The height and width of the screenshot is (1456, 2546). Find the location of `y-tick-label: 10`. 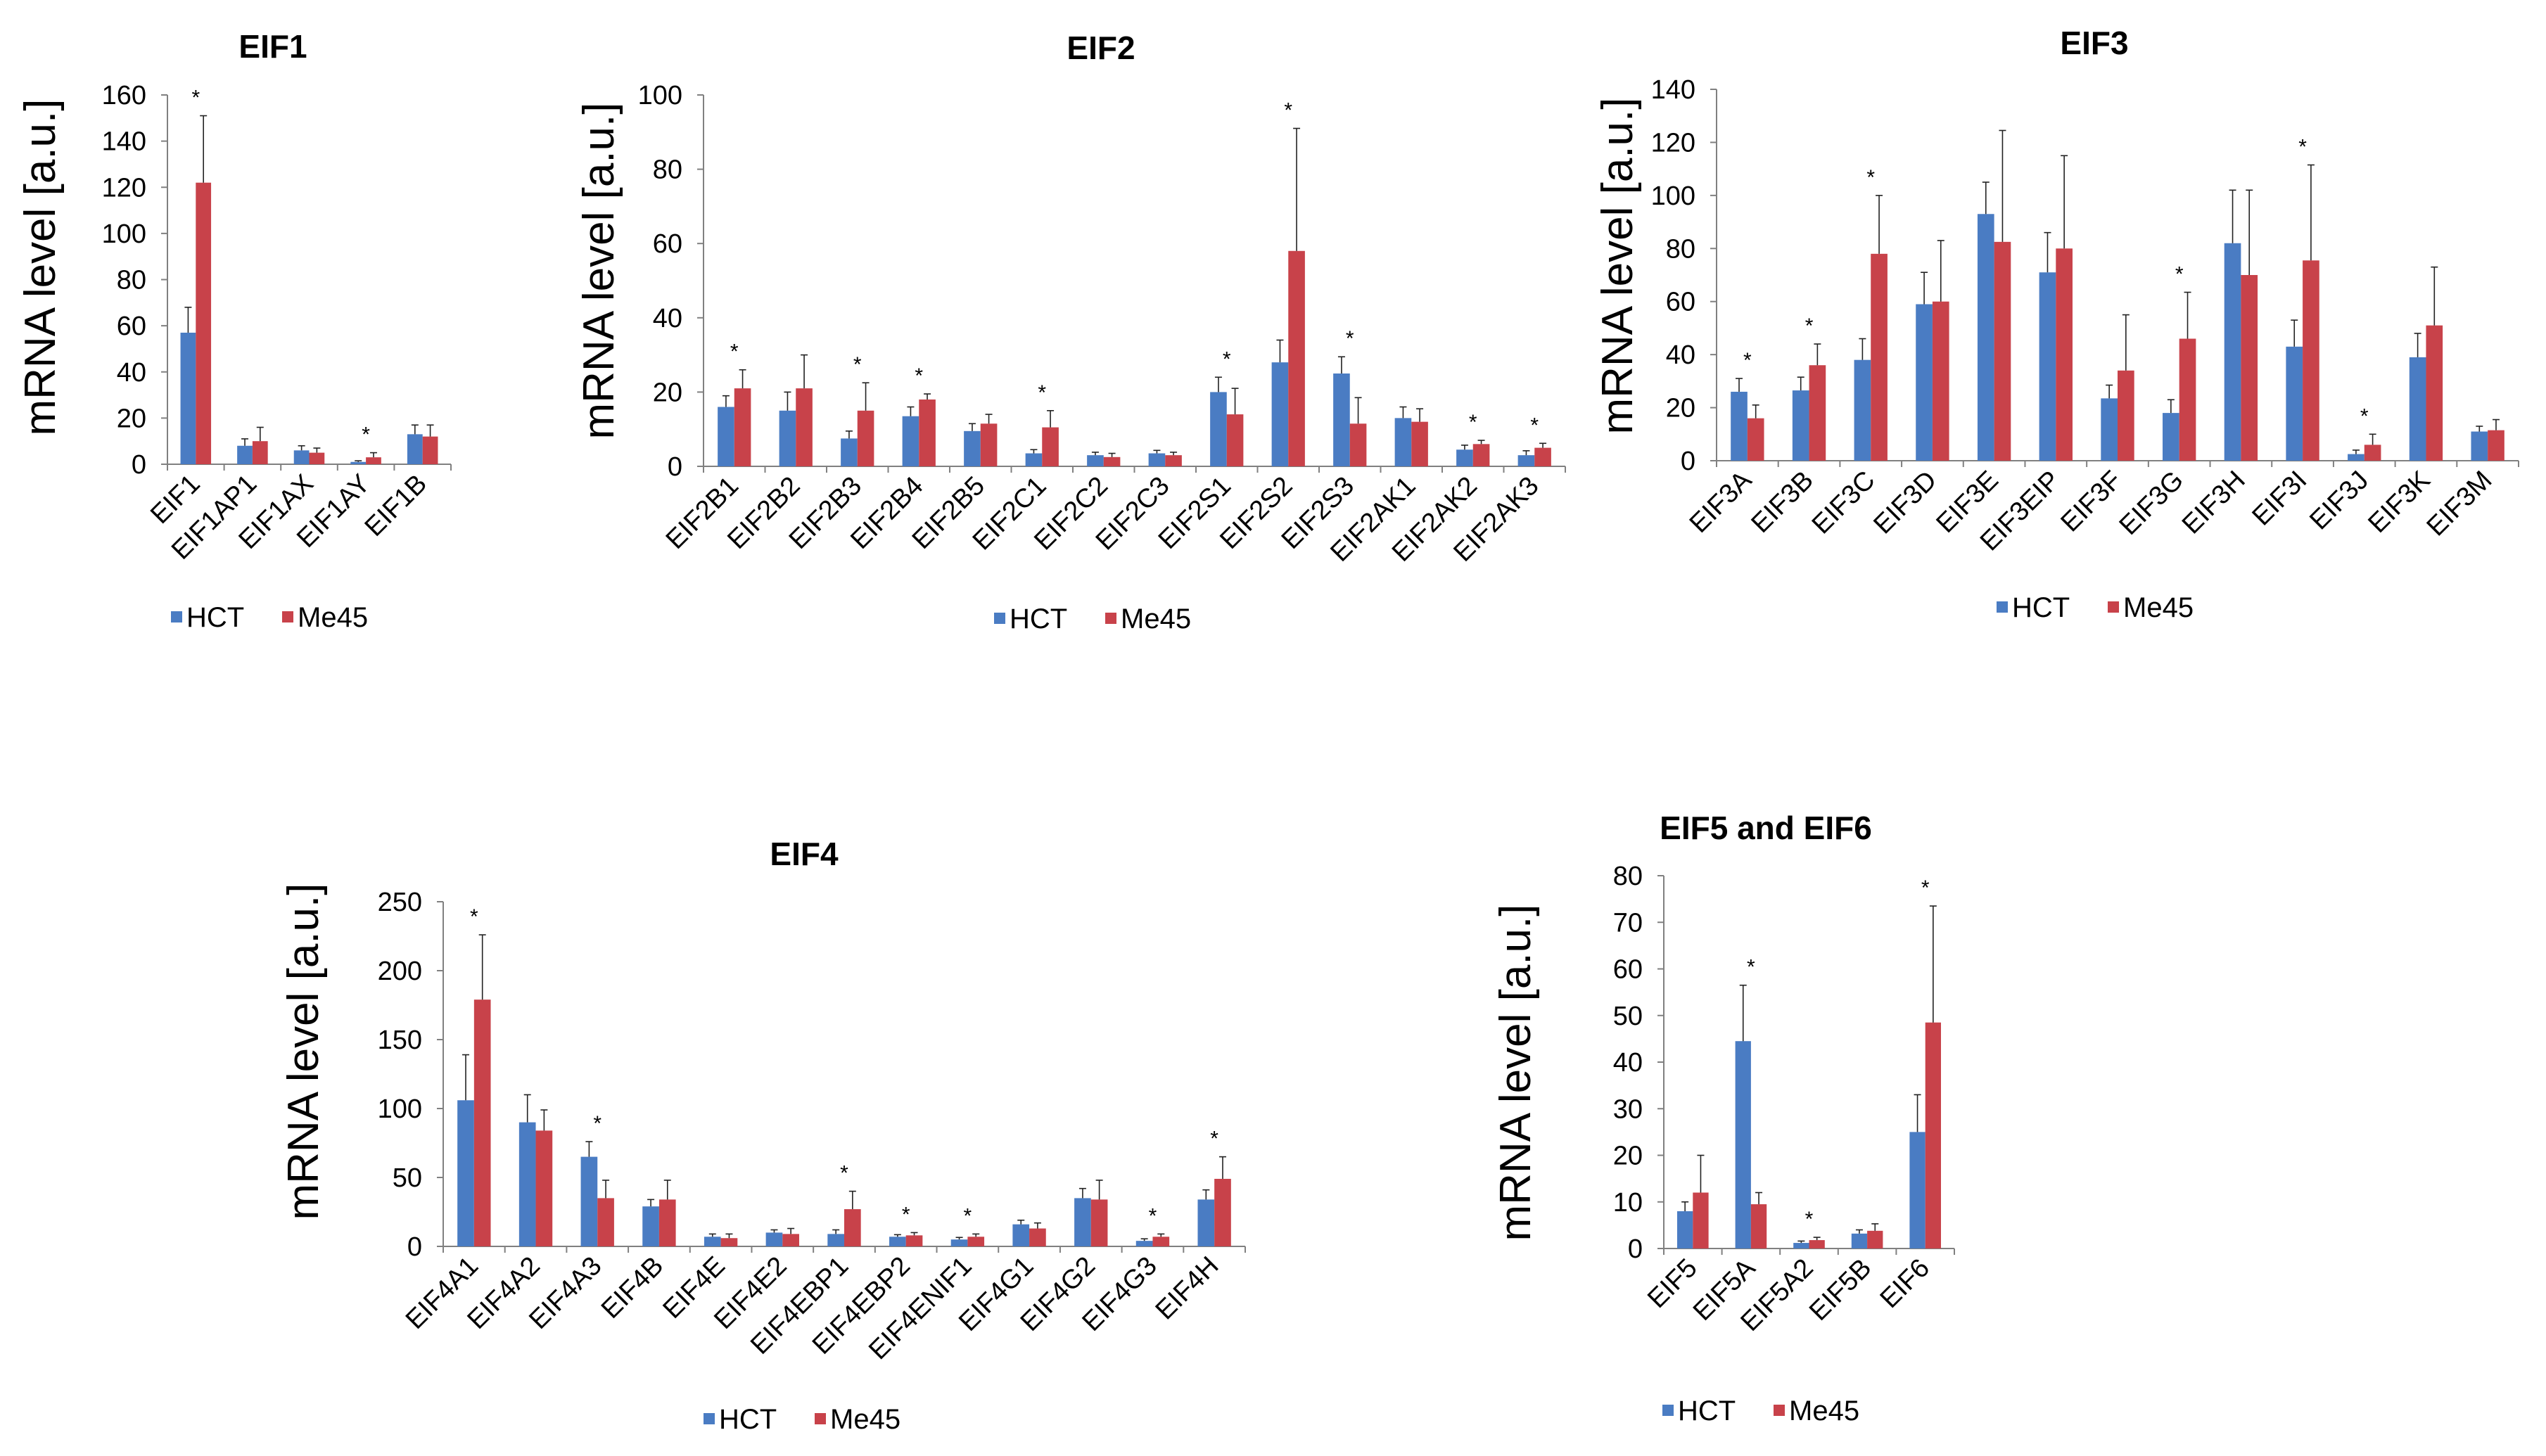

y-tick-label: 10 is located at coordinates (1628, 1203).